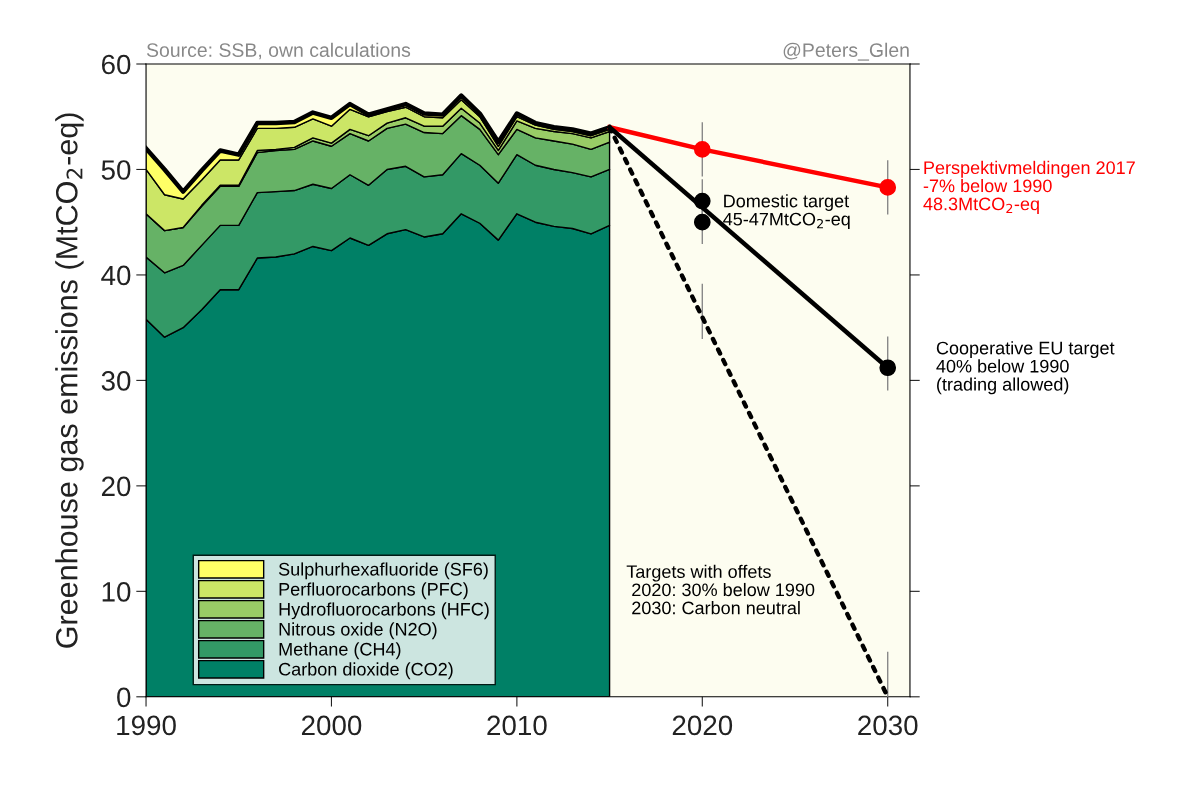  Describe the element at coordinates (358, 631) in the screenshot. I see `legend-label: Nitrous oxide (N2O)` at that location.